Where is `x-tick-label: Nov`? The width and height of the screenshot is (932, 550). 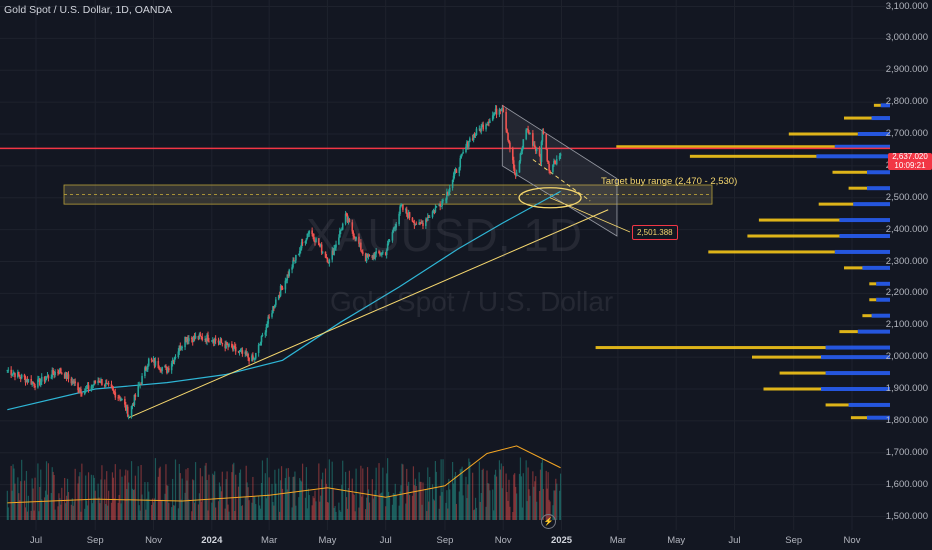
x-tick-label: Nov is located at coordinates (852, 540).